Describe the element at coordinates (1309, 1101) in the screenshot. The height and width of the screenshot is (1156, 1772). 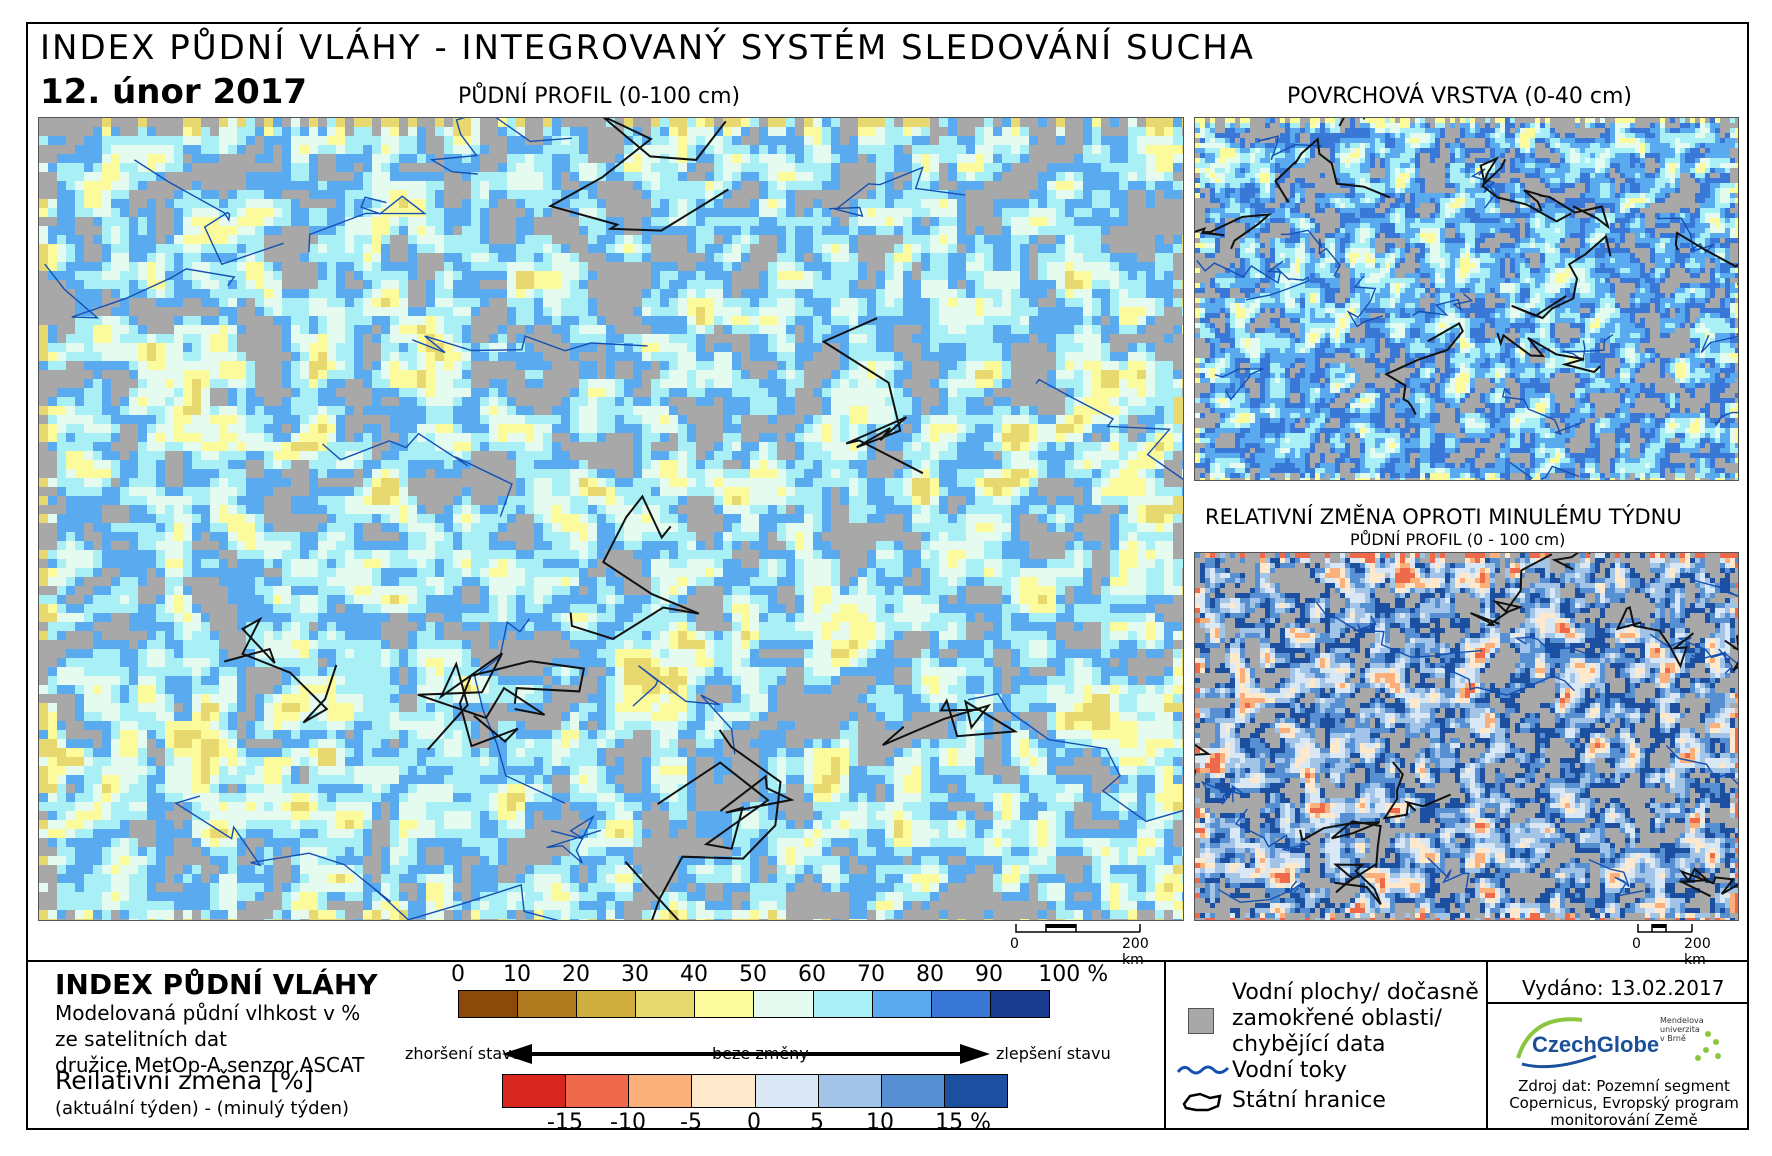
I see `borders-label: Státní hranice` at that location.